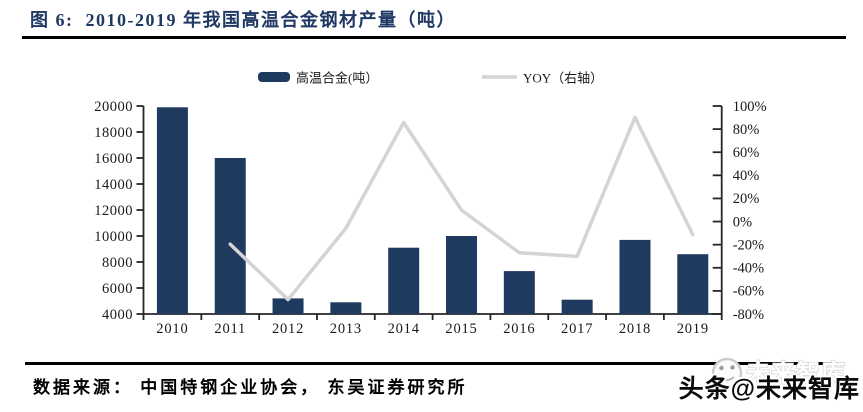 The image size is (863, 412). Describe the element at coordinates (117, 263) in the screenshot. I see `left-axis-label: 8000` at that location.